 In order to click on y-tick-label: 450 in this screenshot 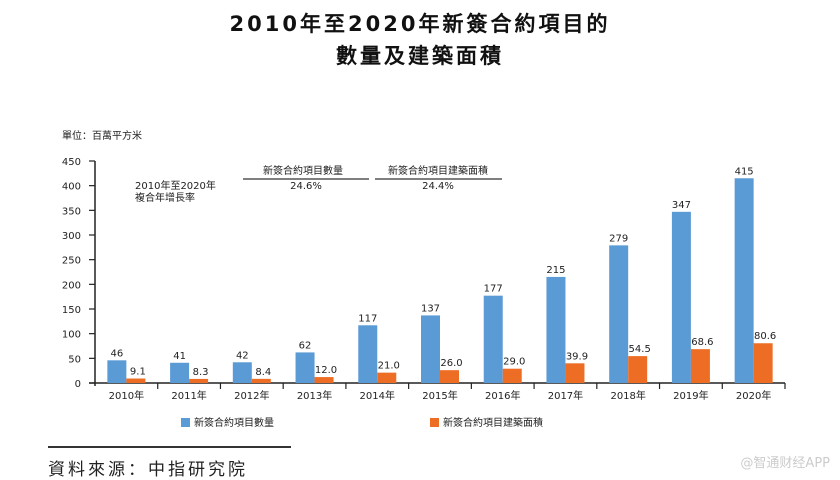, I will do `click(71, 162)`.